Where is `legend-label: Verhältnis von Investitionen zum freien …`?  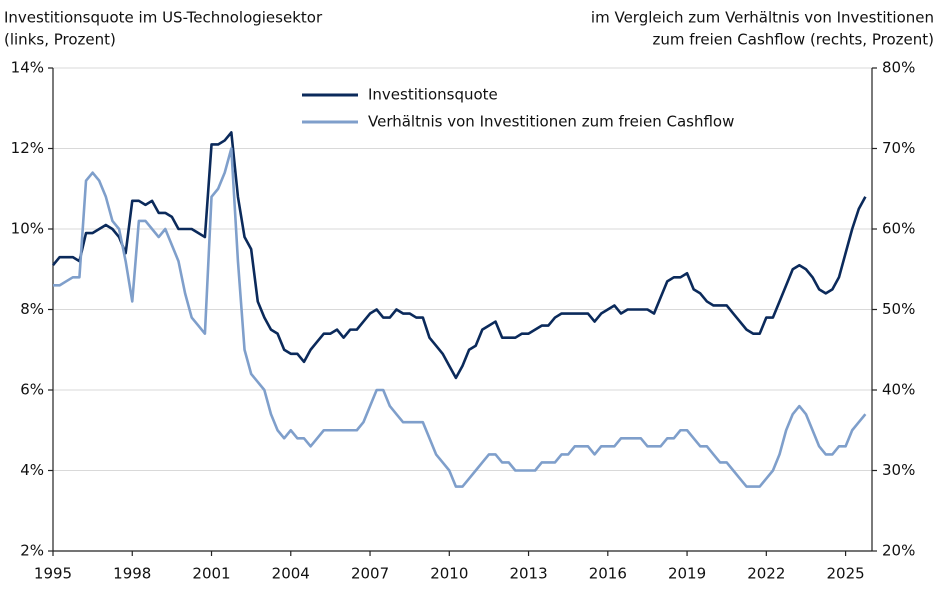
legend-label: Verhältnis von Investitionen zum freien … is located at coordinates (551, 122).